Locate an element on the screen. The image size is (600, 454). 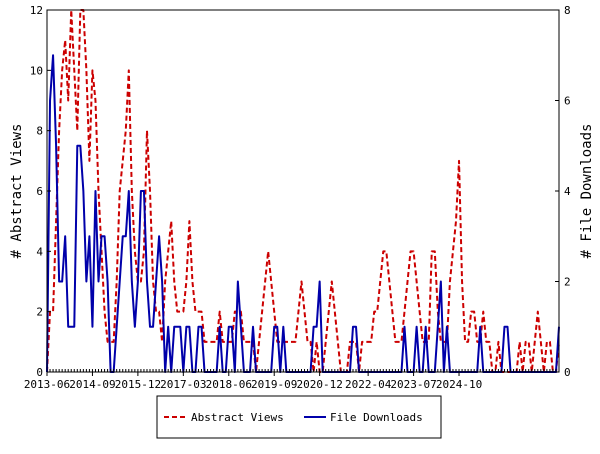
y-right-tick-label: 0 is located at coordinates (567, 372).